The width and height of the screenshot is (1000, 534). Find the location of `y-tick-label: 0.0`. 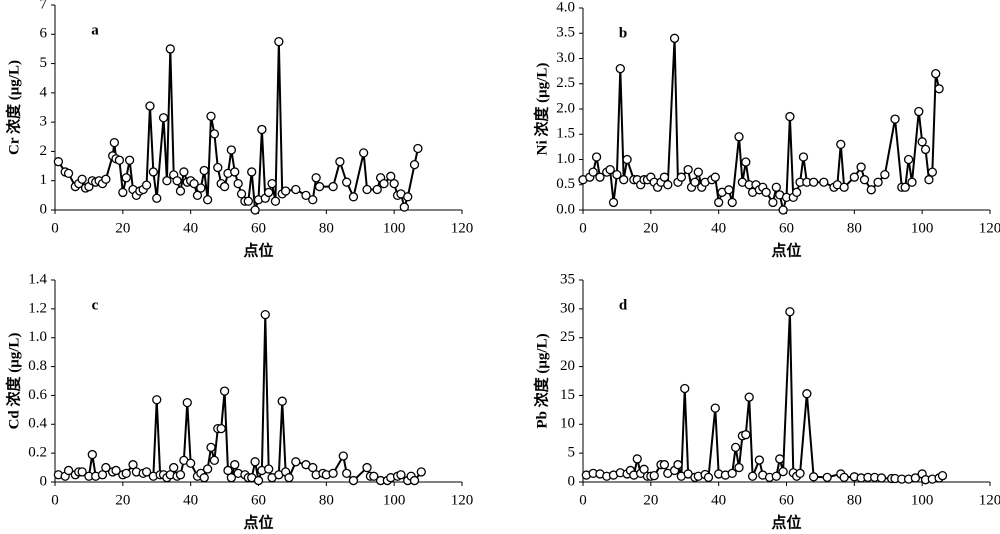

y-tick-label: 0.0 is located at coordinates (565, 209).